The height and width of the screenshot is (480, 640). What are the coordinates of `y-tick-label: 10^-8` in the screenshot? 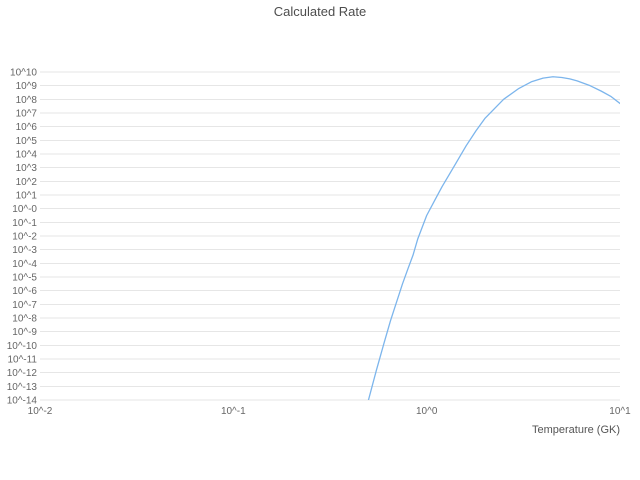 It's located at (24, 319).